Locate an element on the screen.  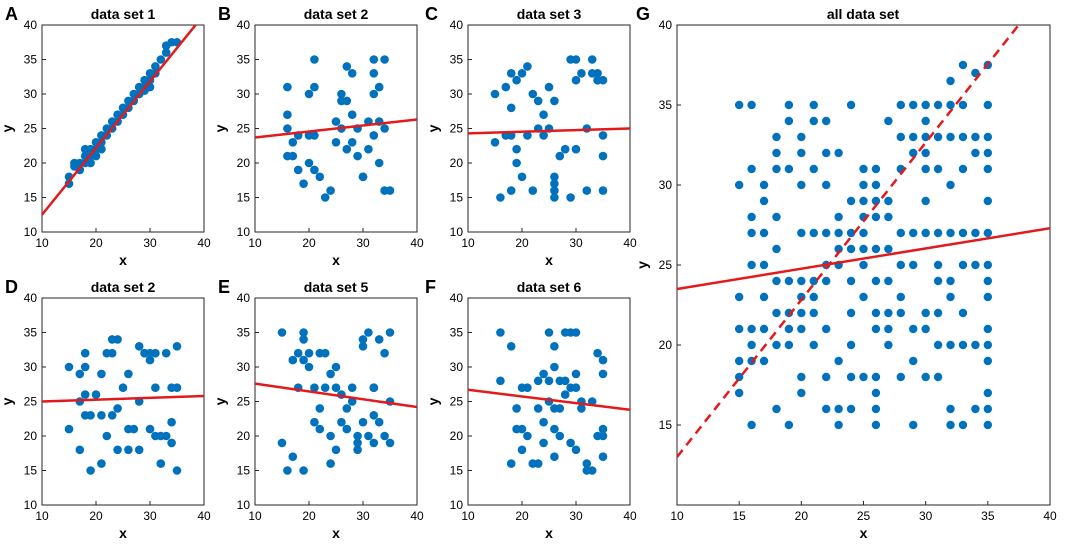
plot-frame is located at coordinates (123, 128).